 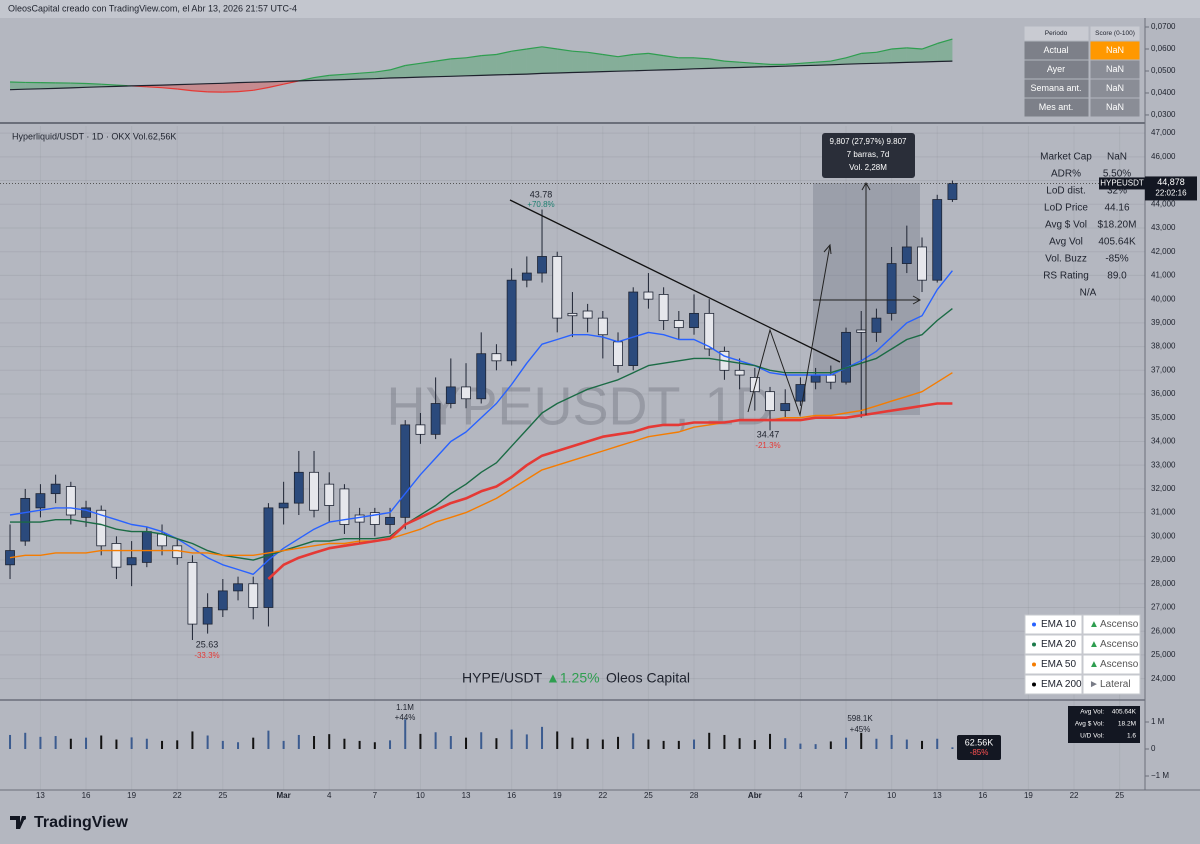 I want to click on stat-value: -85%, so click(x=1116, y=259).